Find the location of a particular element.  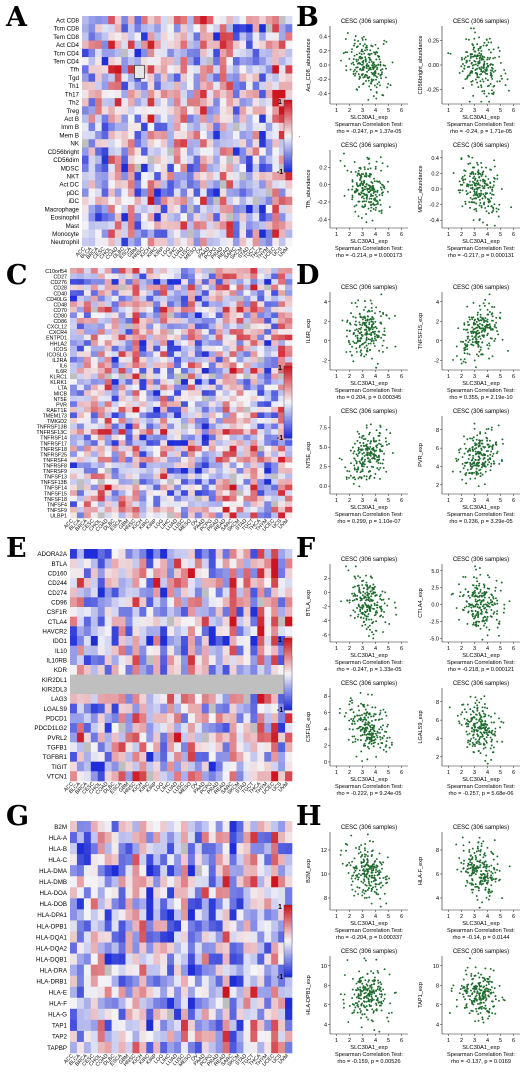

panel-letter-d: D is located at coordinates (308, 275).